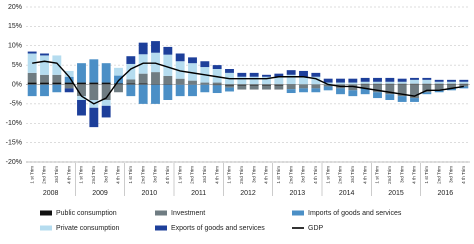 The height and width of the screenshot is (244, 474). Describe the element at coordinates (218, 228) in the screenshot. I see `legend-label: Exports of goods and services` at that location.